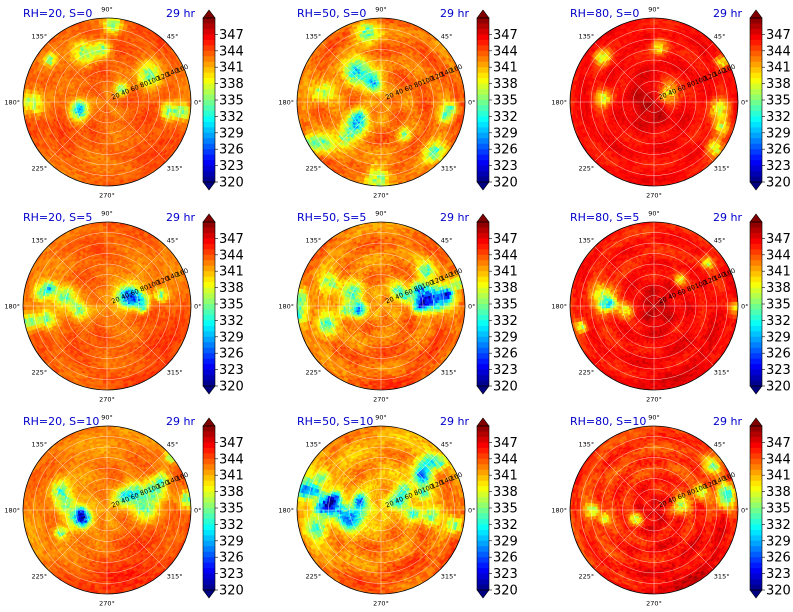 The image size is (793, 612). What do you see at coordinates (231, 288) in the screenshot?
I see `colorbar-tick-label: 338` at bounding box center [231, 288].